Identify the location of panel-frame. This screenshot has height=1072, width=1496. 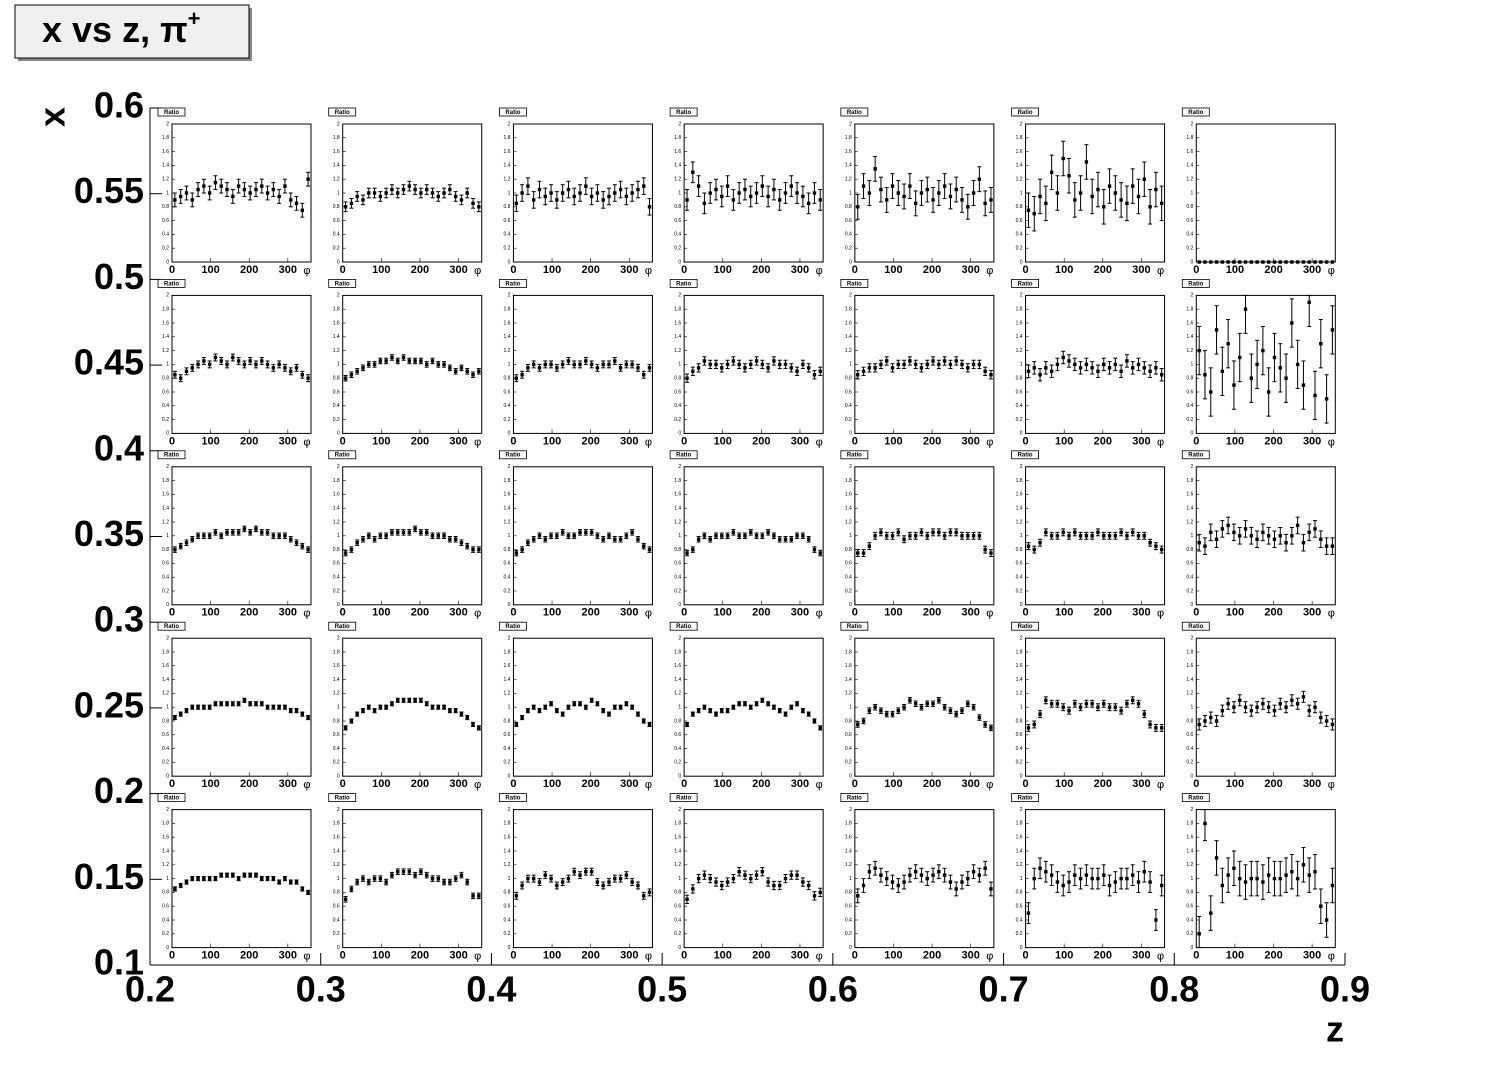
(1095, 193).